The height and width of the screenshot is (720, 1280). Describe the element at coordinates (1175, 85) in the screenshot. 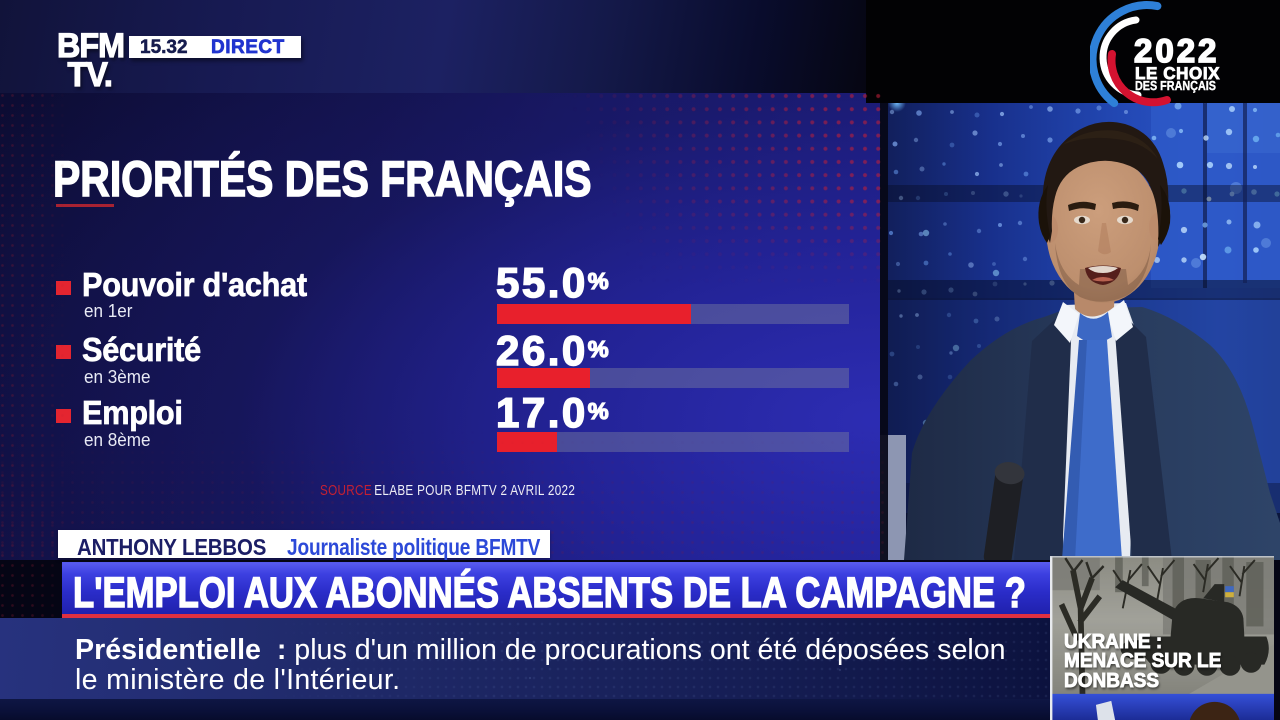

I see `svg-text: DES FRANÇAIS` at that location.